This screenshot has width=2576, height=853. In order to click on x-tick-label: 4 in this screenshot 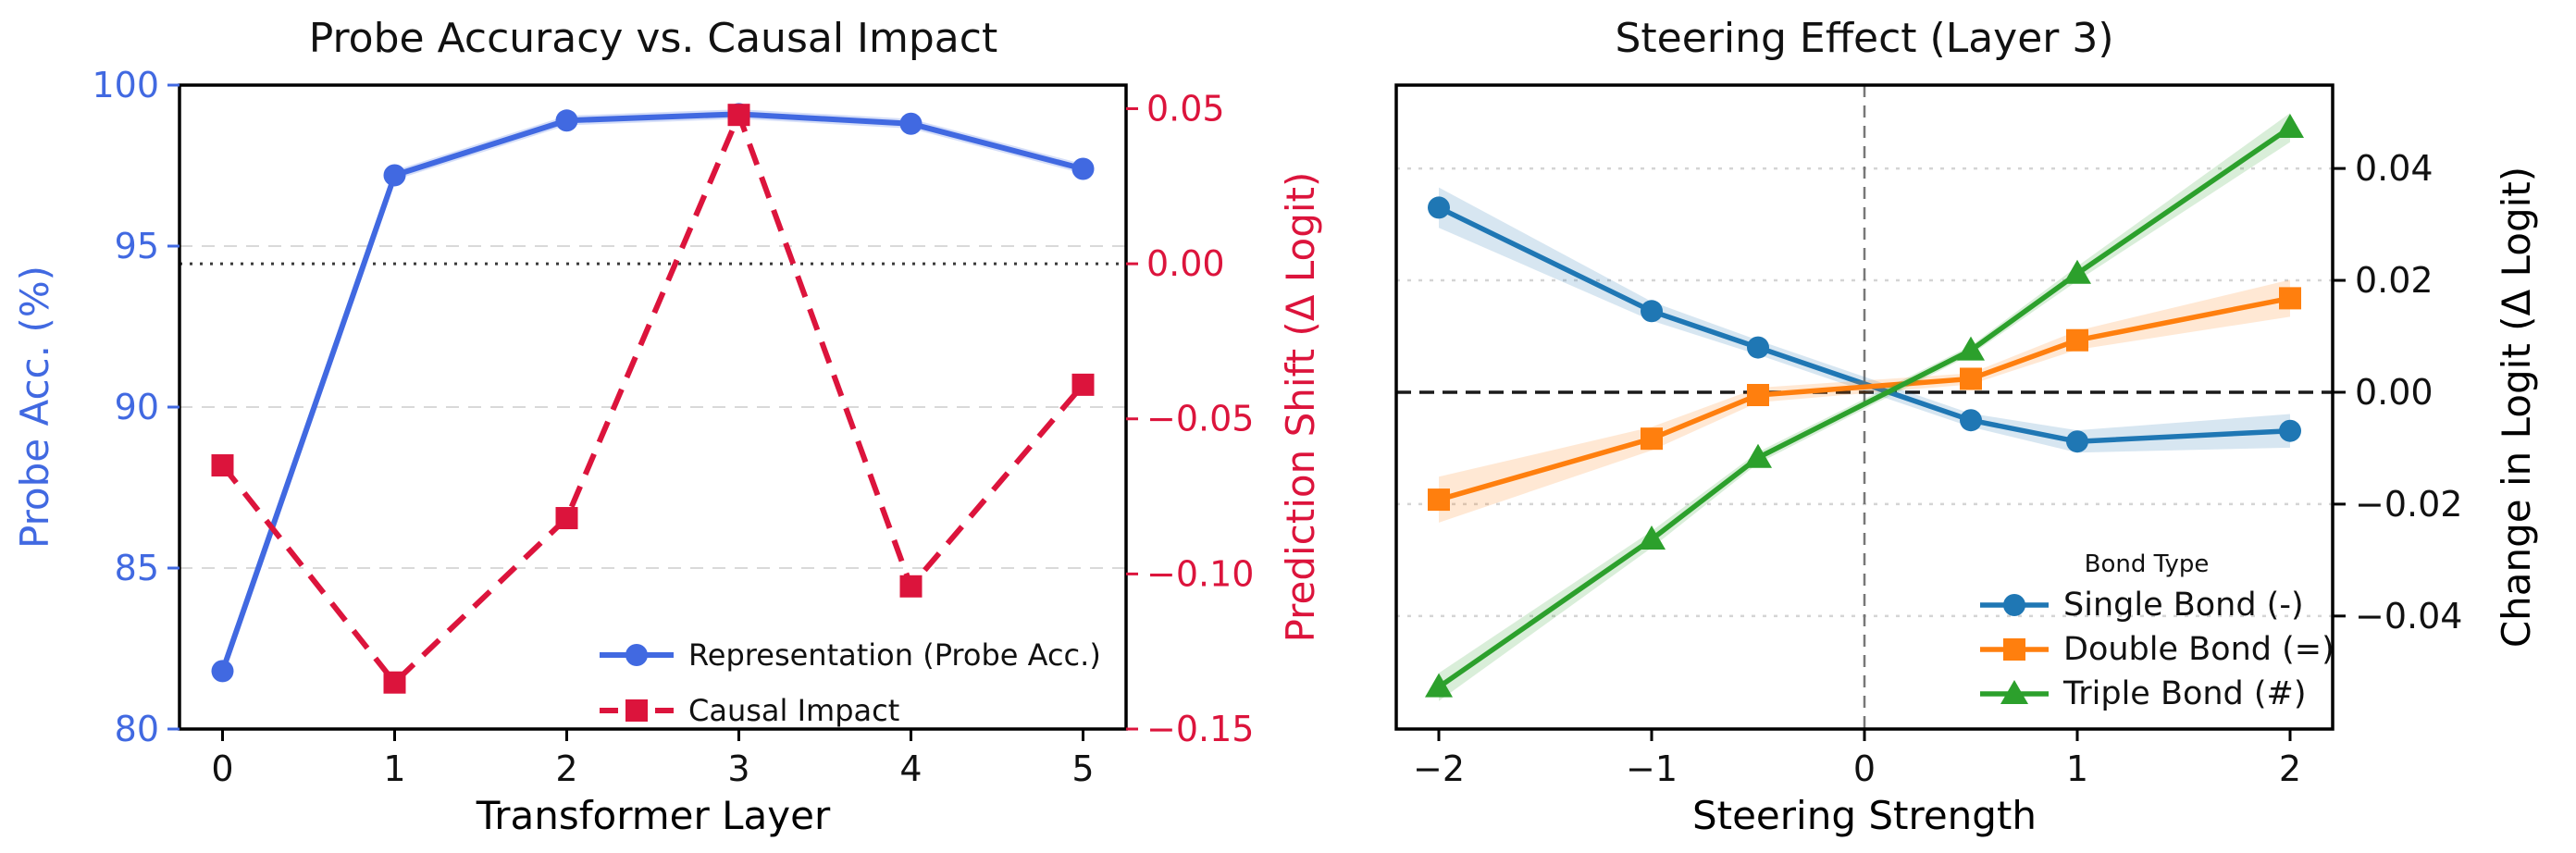, I will do `click(910, 768)`.